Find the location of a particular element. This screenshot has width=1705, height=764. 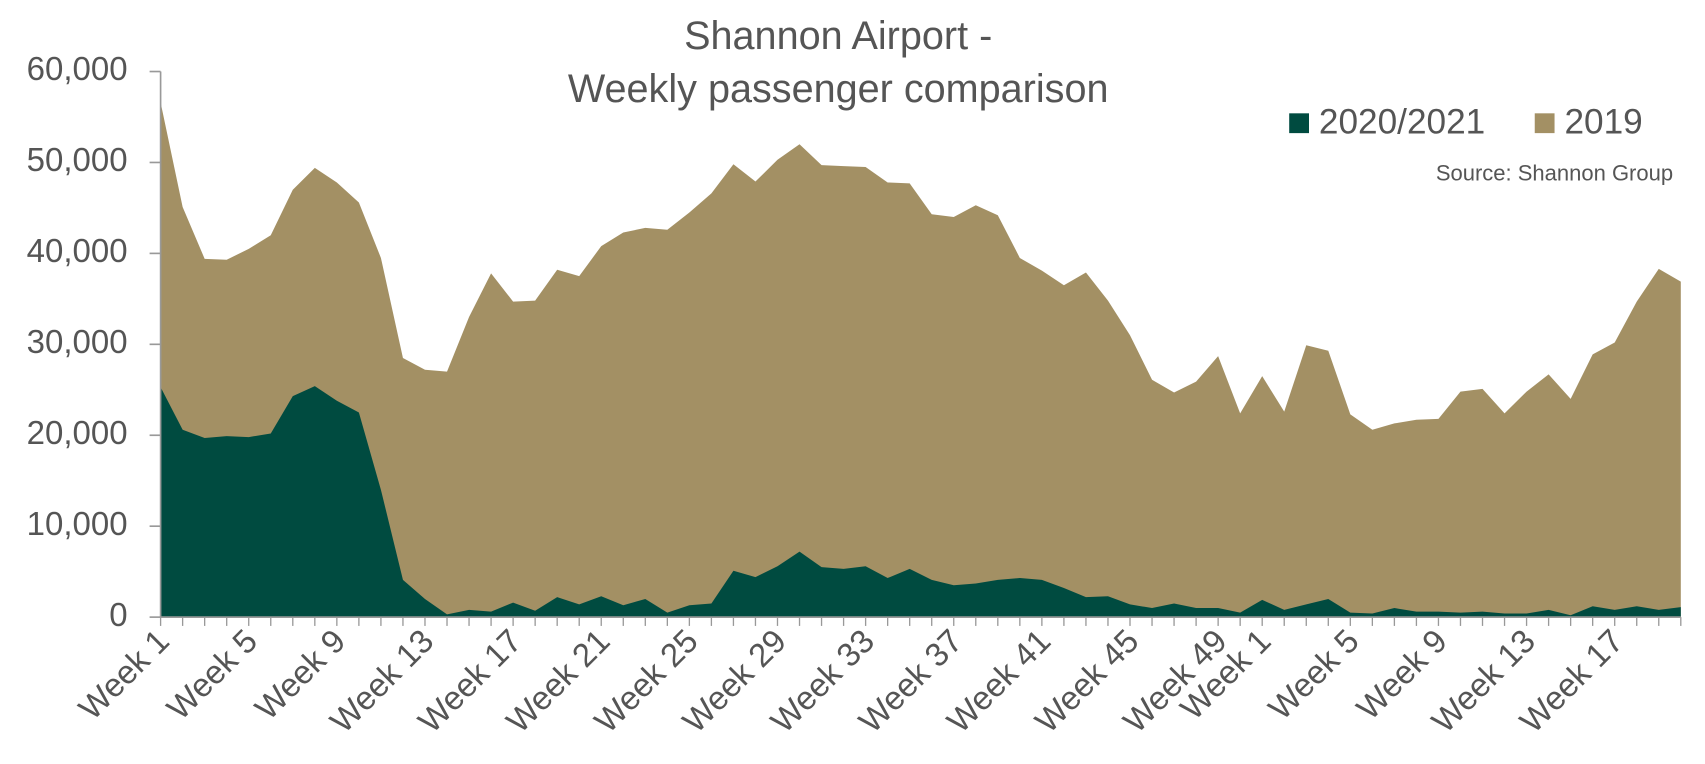

y-tick-label: 50,000 is located at coordinates (77, 159).